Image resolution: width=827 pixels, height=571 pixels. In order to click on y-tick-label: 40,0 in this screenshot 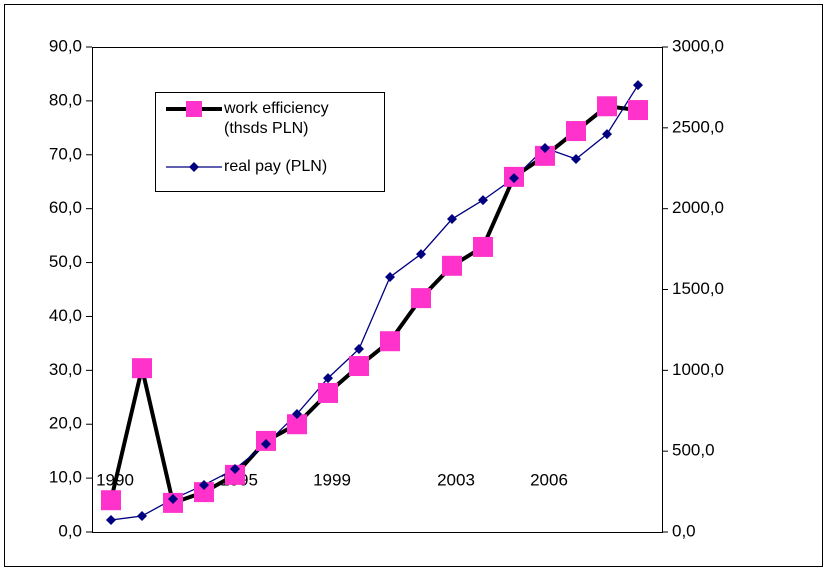, I will do `click(65, 315)`.